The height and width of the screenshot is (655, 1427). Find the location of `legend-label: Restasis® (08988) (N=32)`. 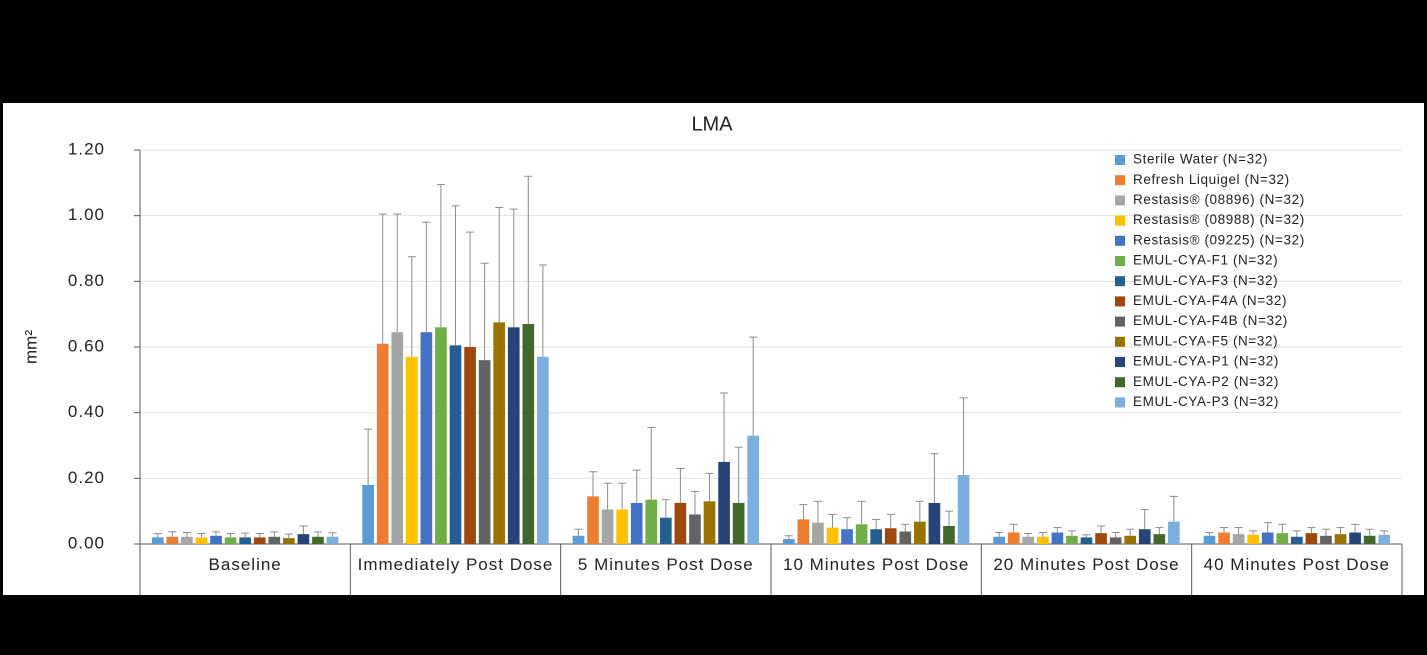

legend-label: Restasis® (08988) (N=32) is located at coordinates (1219, 219).